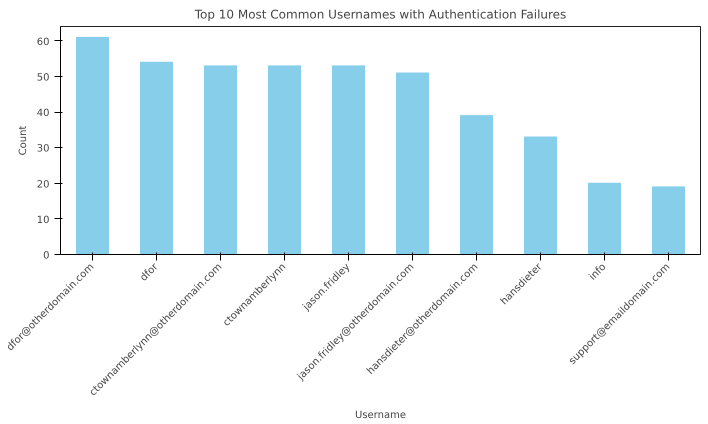 This screenshot has width=708, height=424. What do you see at coordinates (43, 220) in the screenshot?
I see `y-tick-label: 10` at bounding box center [43, 220].